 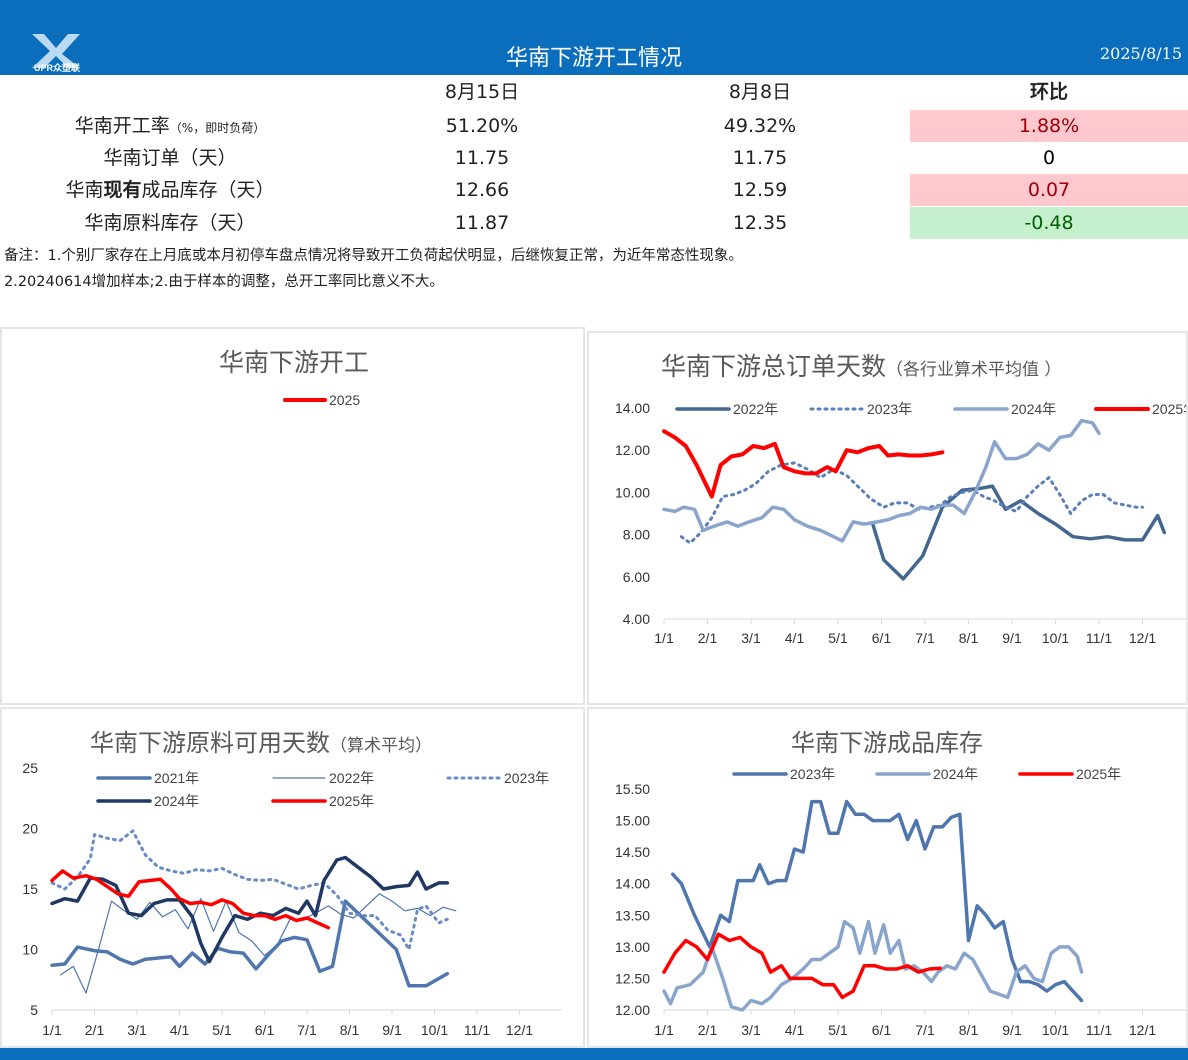 What do you see at coordinates (1049, 158) in the screenshot?
I see `cell-orders-change: 0` at bounding box center [1049, 158].